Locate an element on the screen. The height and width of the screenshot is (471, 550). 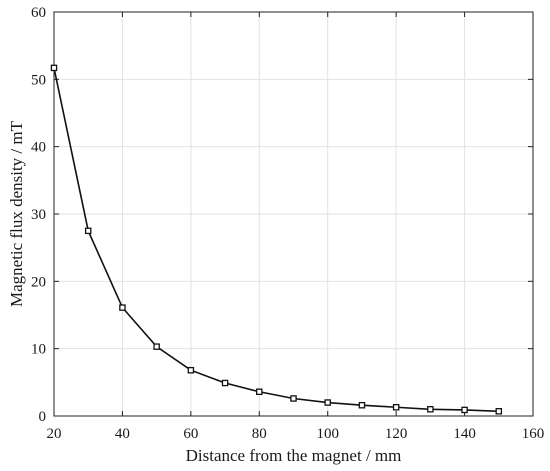
x-tick-label: 160 is located at coordinates (533, 434).